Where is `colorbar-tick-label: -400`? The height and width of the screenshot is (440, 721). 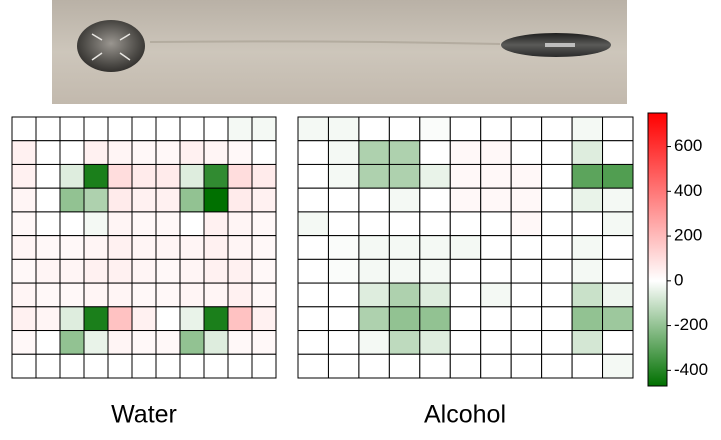
colorbar-tick-label: -400 is located at coordinates (691, 369).